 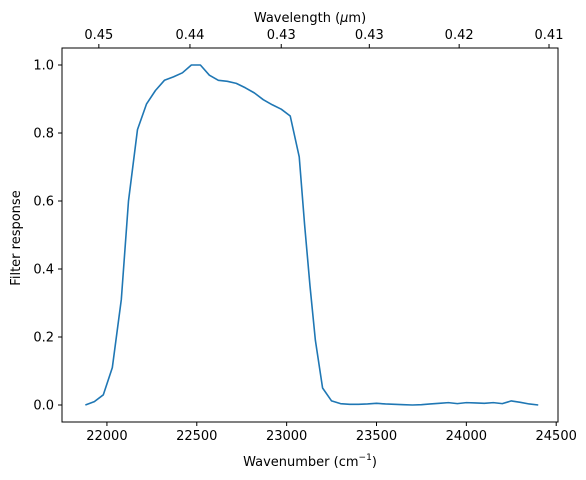 What do you see at coordinates (466, 436) in the screenshot?
I see `x-tick-label: 24000` at bounding box center [466, 436].